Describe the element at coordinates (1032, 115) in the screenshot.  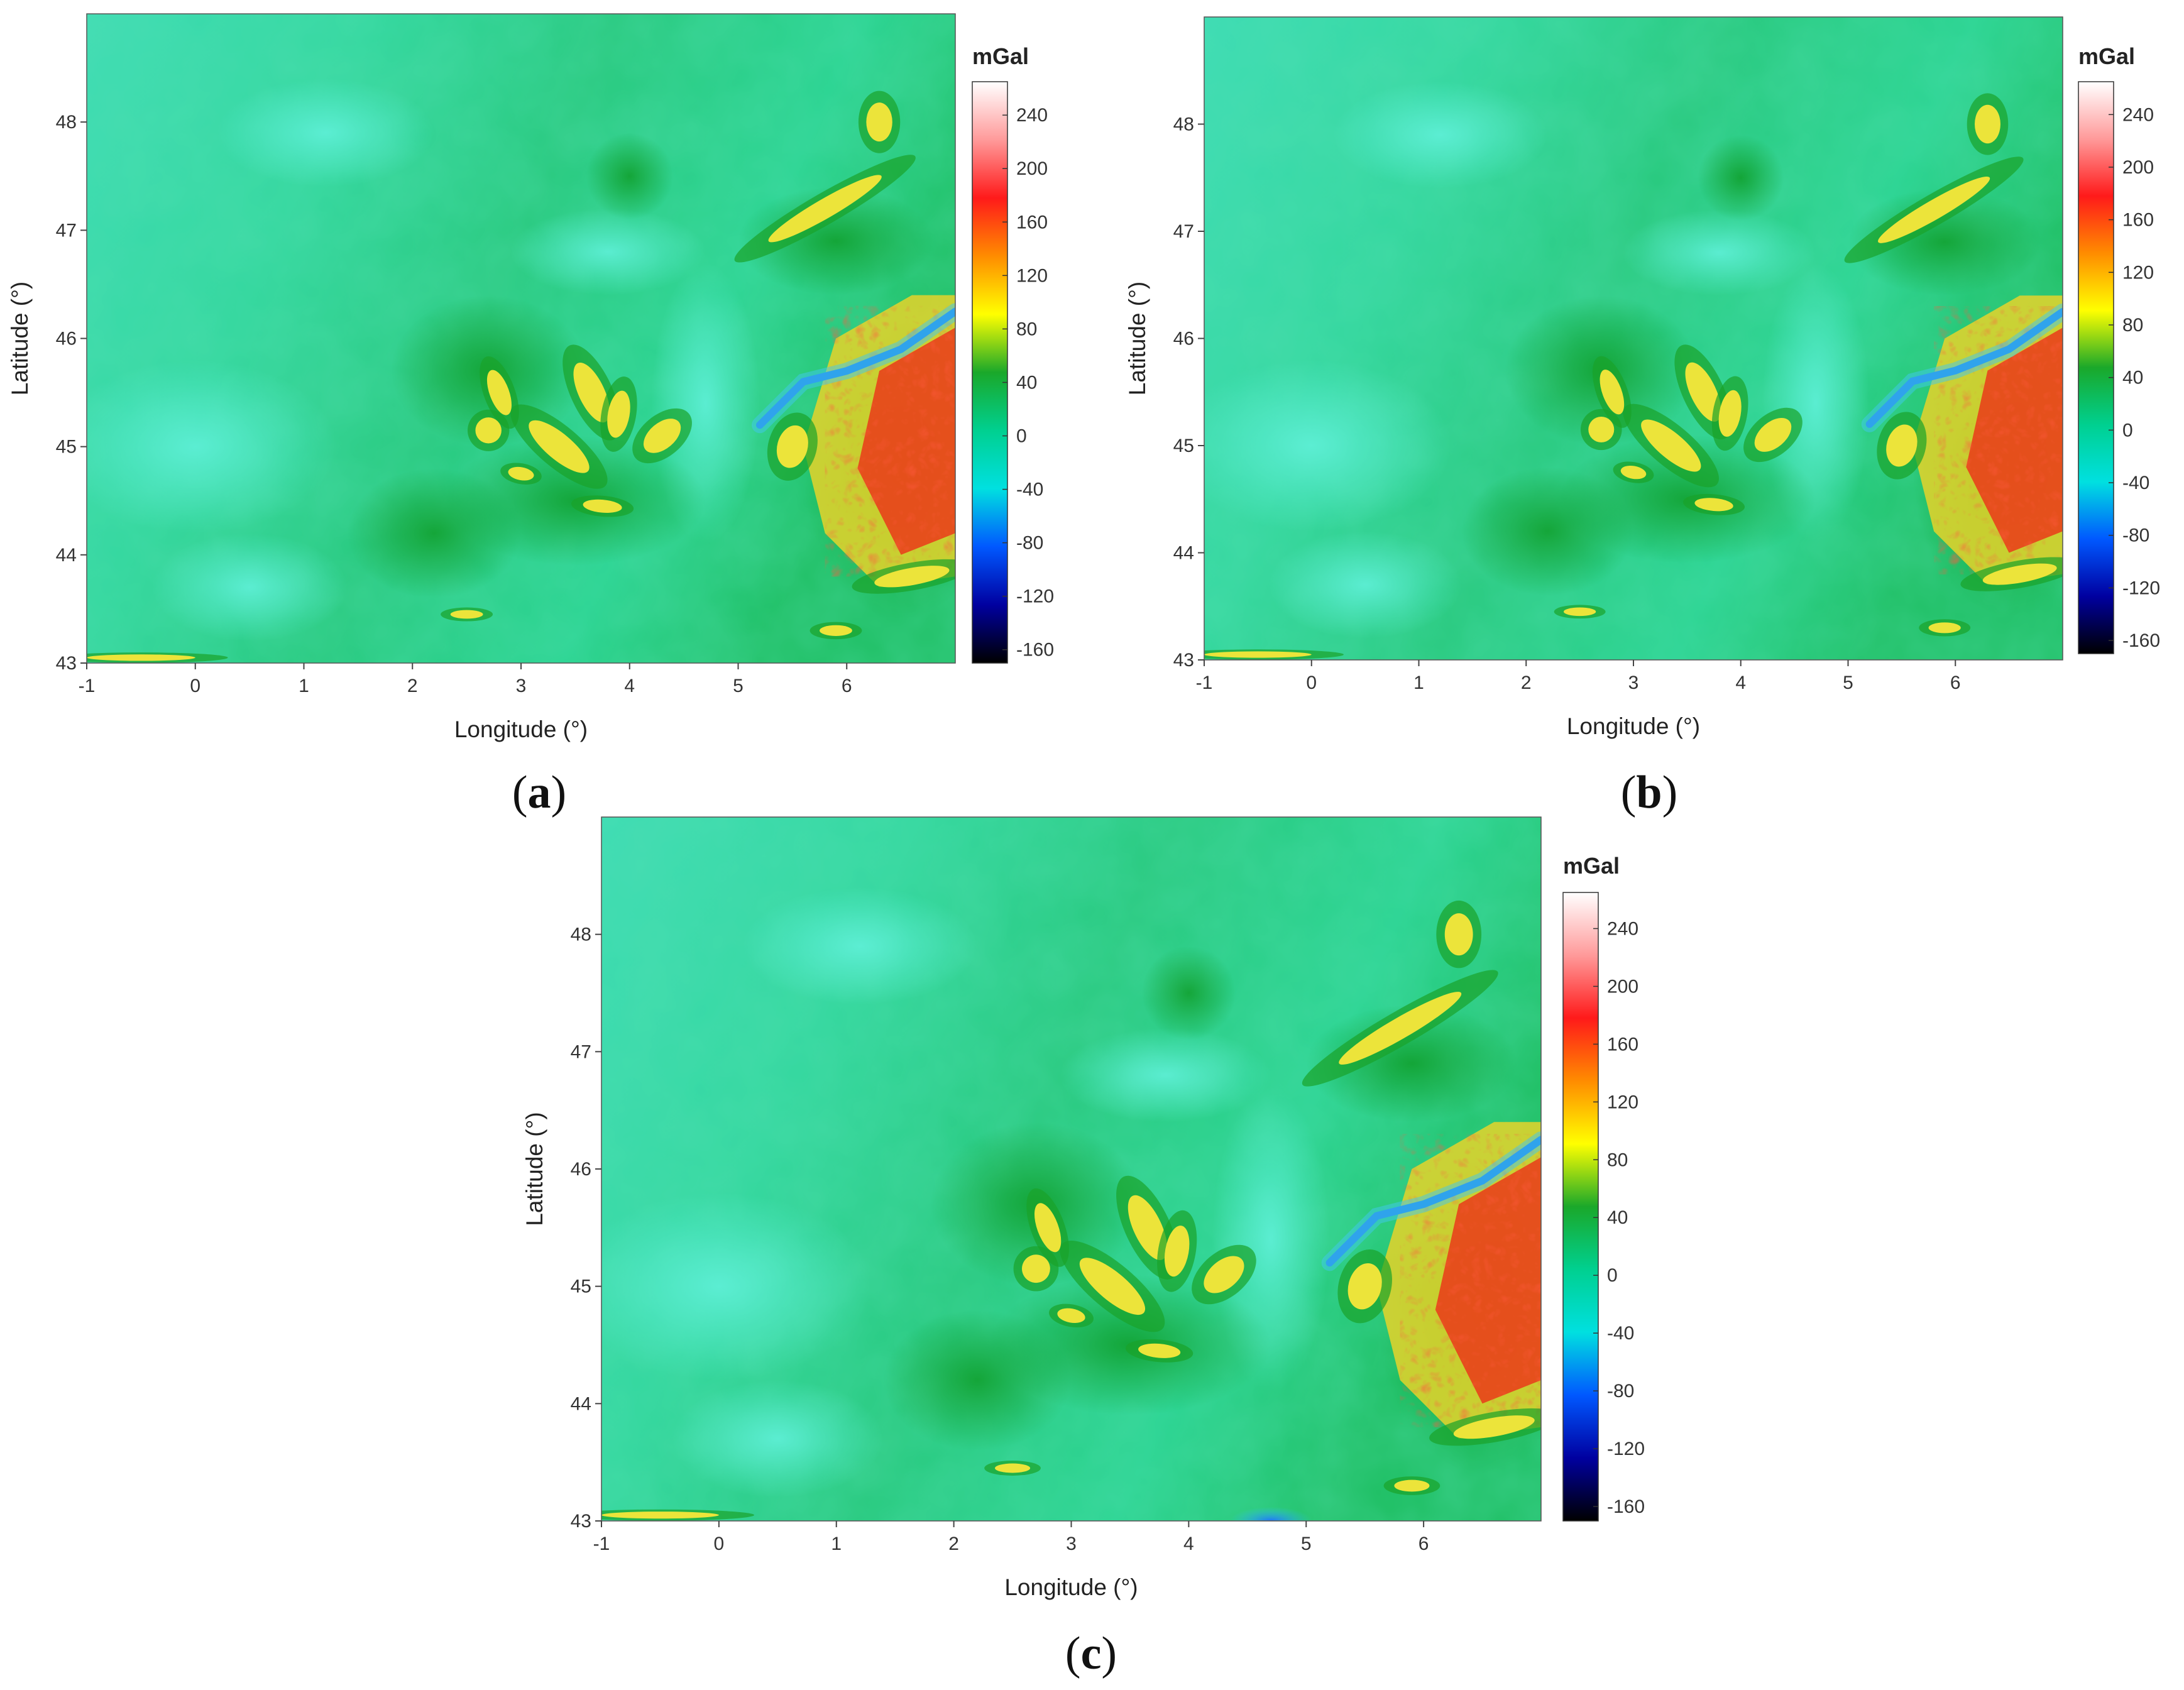
I see `colorbar-tick-label: 240` at that location.